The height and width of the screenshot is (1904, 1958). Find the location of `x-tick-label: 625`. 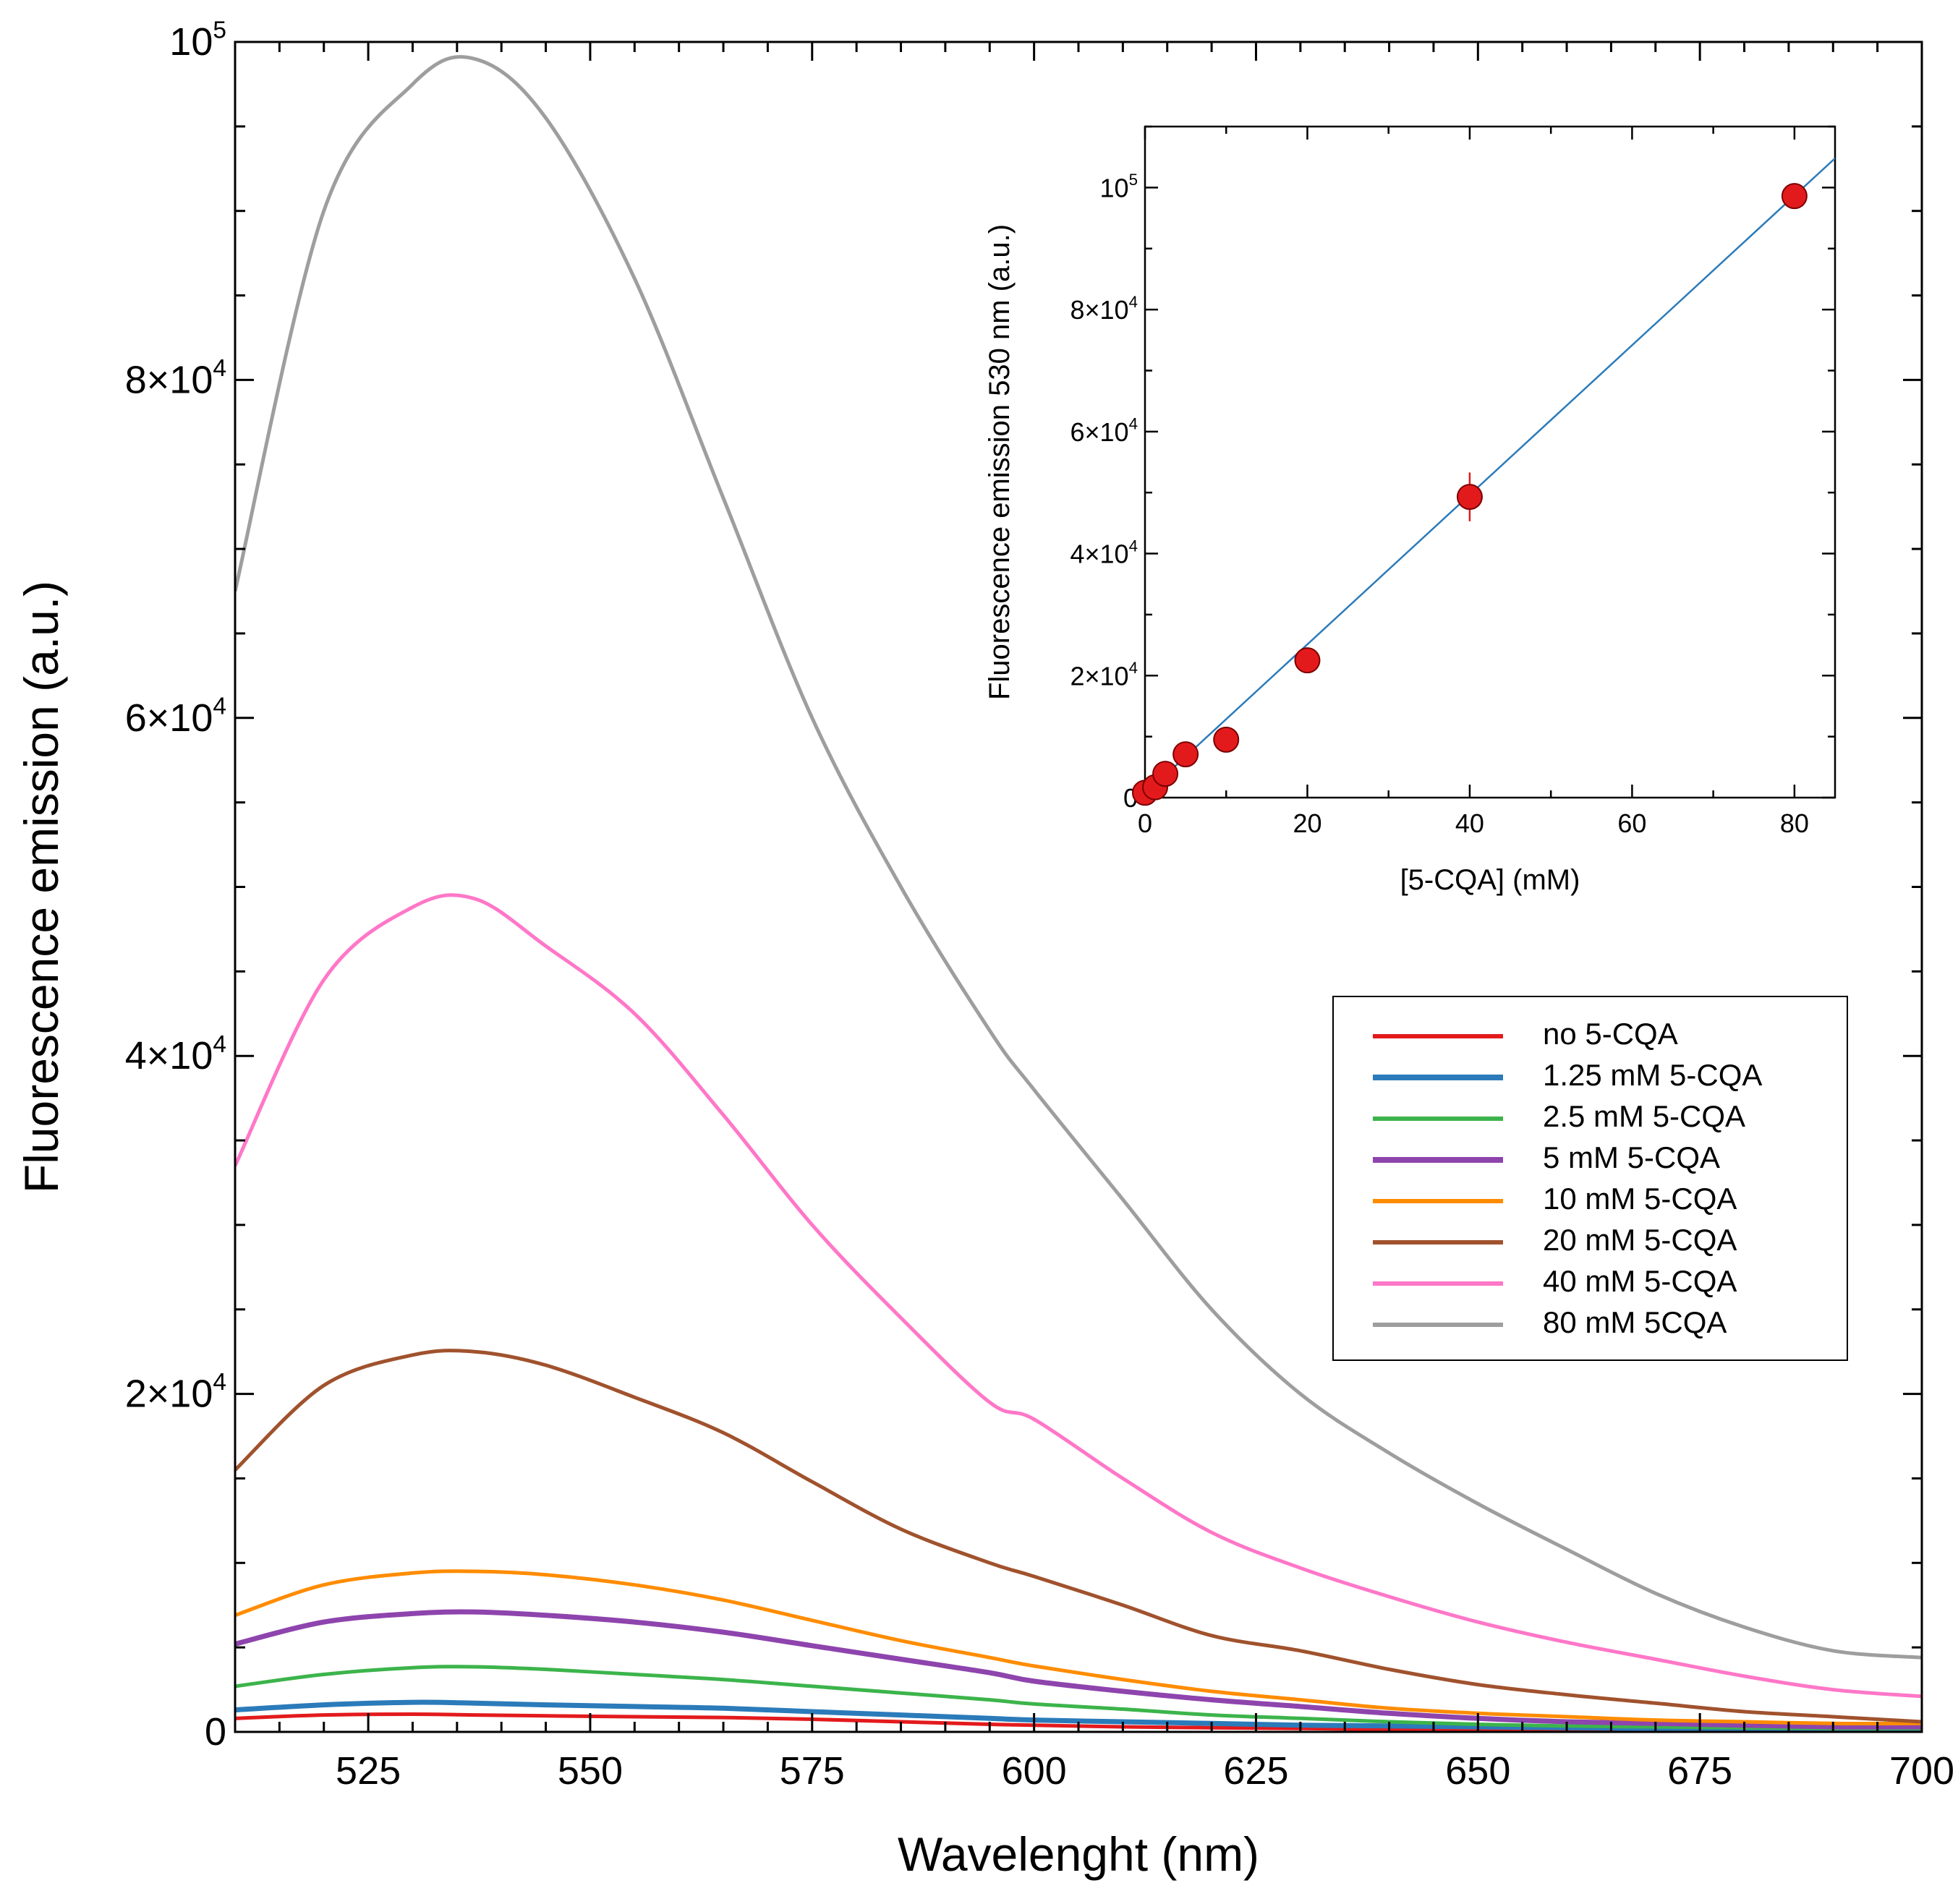

x-tick-label: 625 is located at coordinates (1255, 1771).